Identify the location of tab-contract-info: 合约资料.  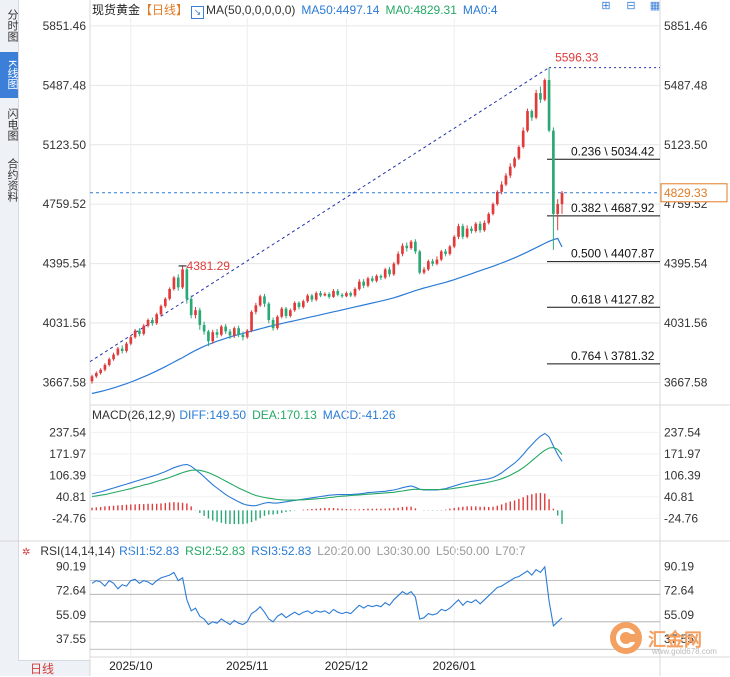
(12, 180).